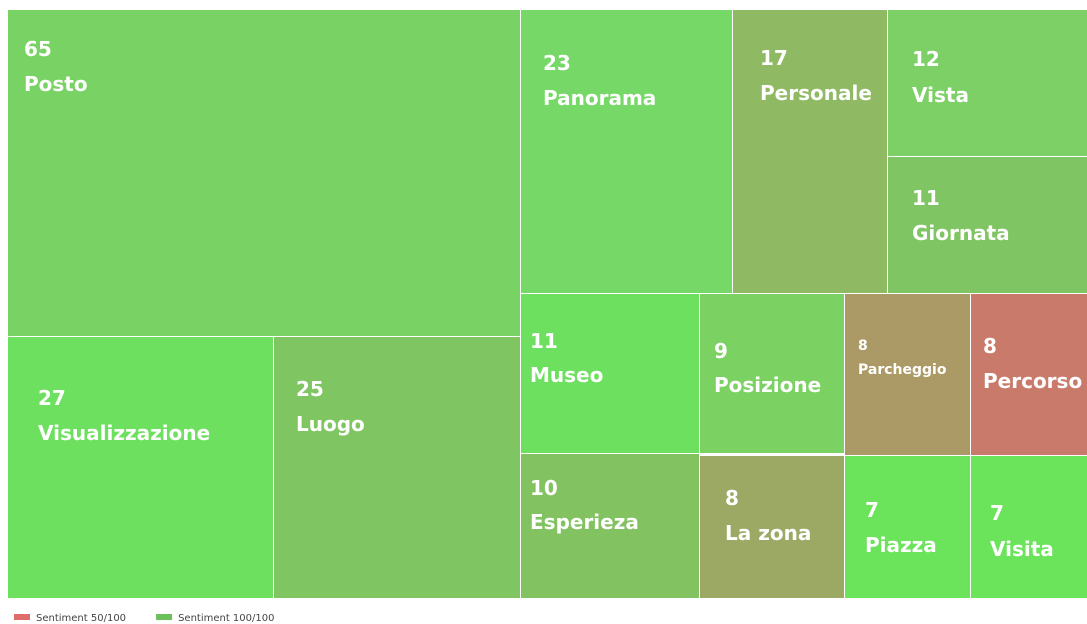  Describe the element at coordinates (961, 233) in the screenshot. I see `cell-label: Giornata` at that location.